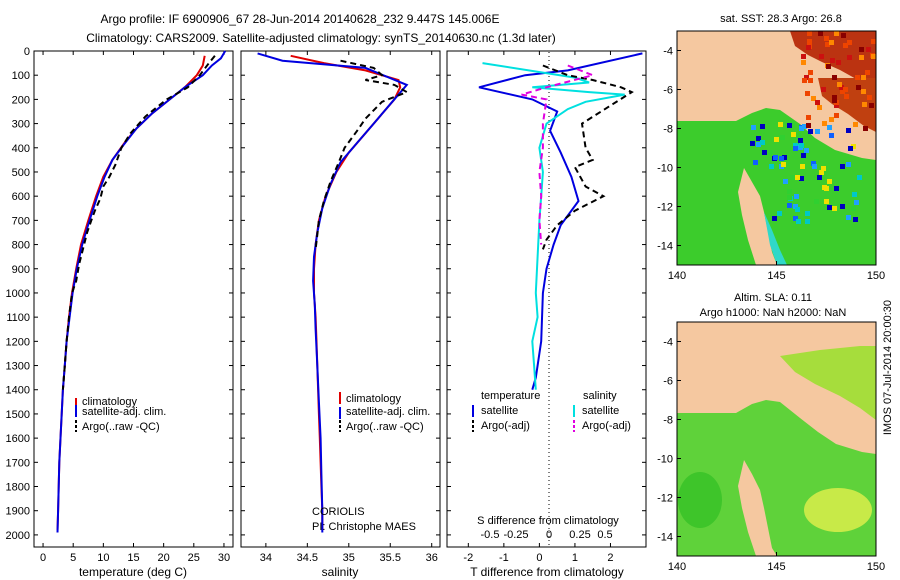 The height and width of the screenshot is (580, 900). Describe the element at coordinates (21, 246) in the screenshot. I see `depth-tick-label: 800` at that location.